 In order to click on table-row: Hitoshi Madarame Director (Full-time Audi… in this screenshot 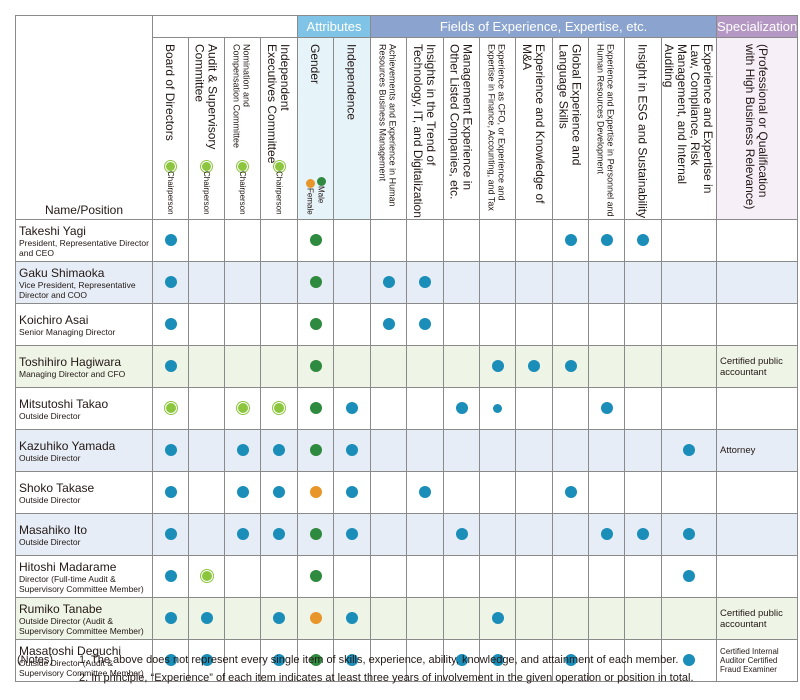, I will do `click(407, 576)`.